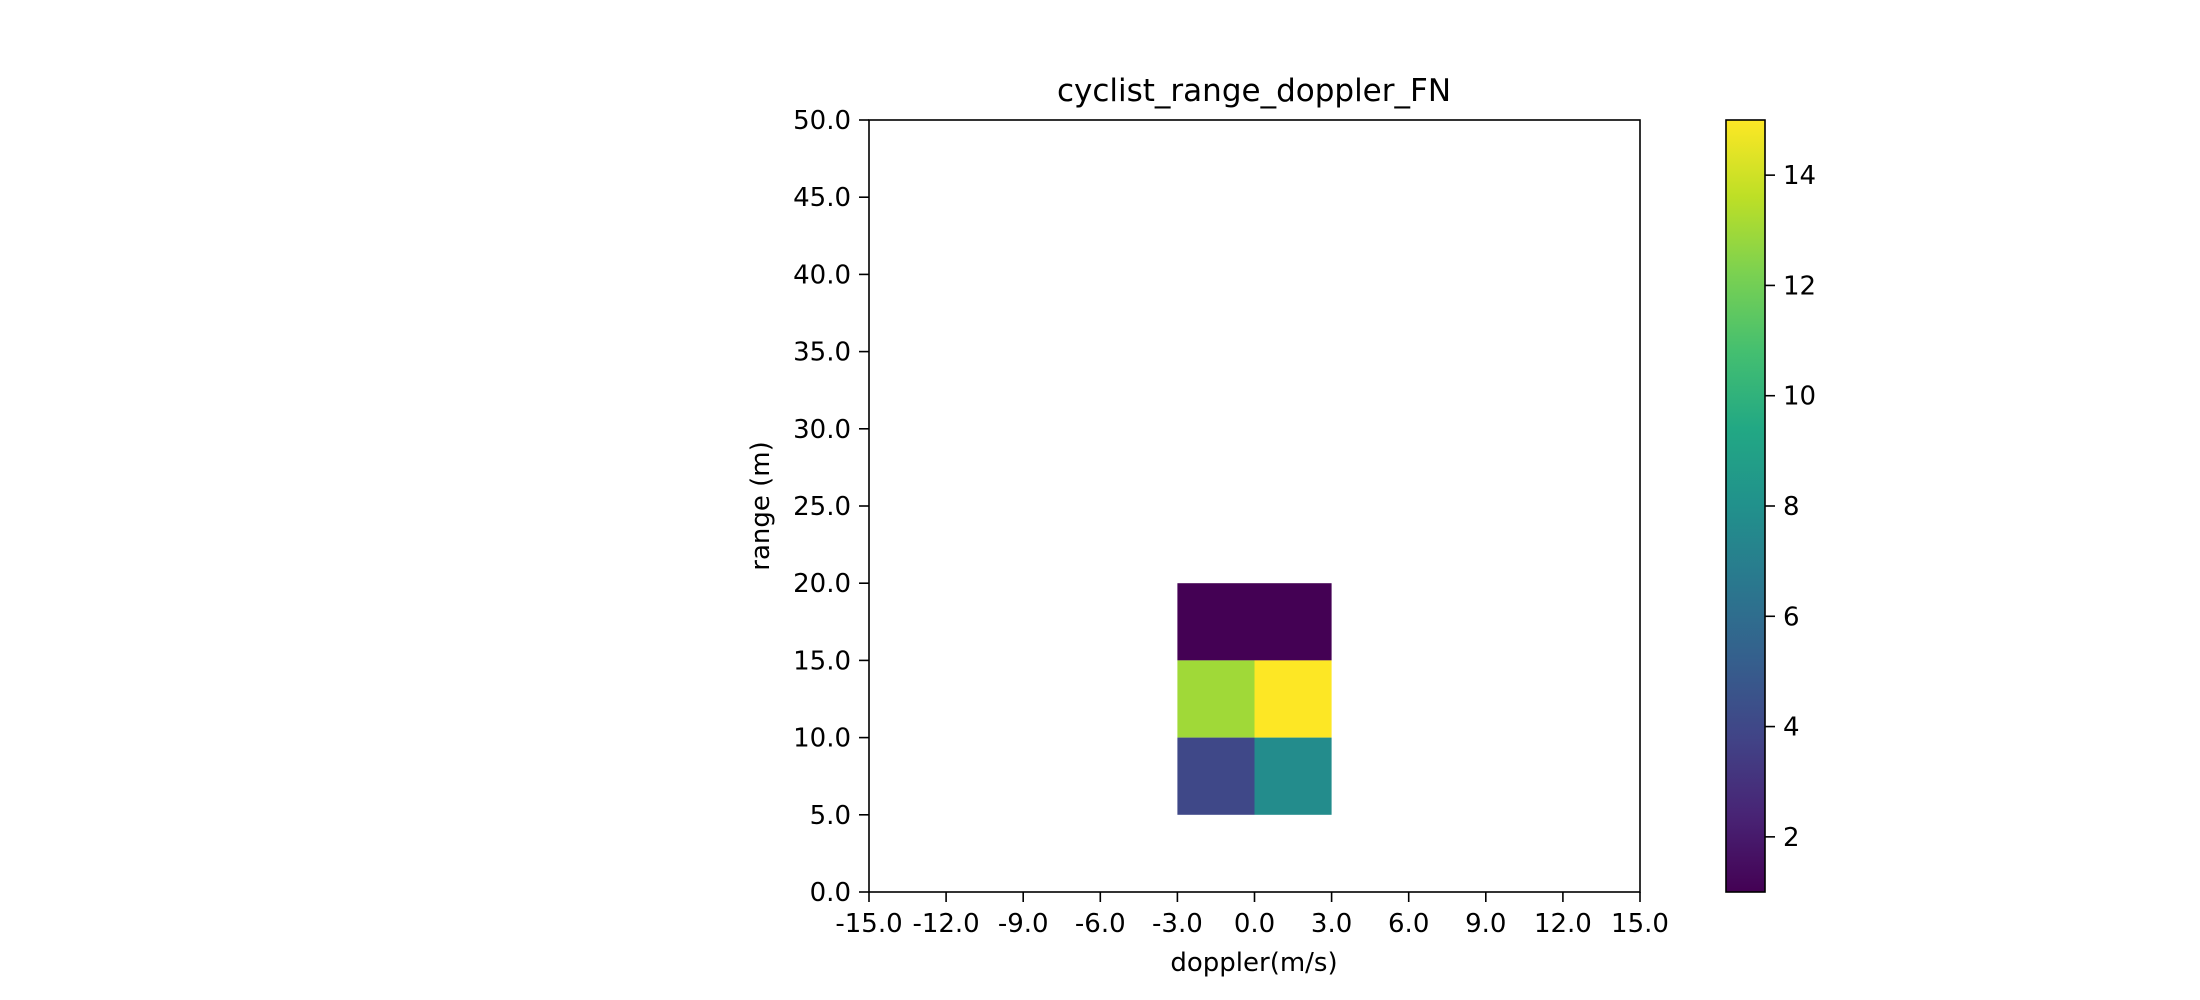 This screenshot has height=1000, width=2200. Describe the element at coordinates (822, 661) in the screenshot. I see `y-tick-label: 15.0` at that location.